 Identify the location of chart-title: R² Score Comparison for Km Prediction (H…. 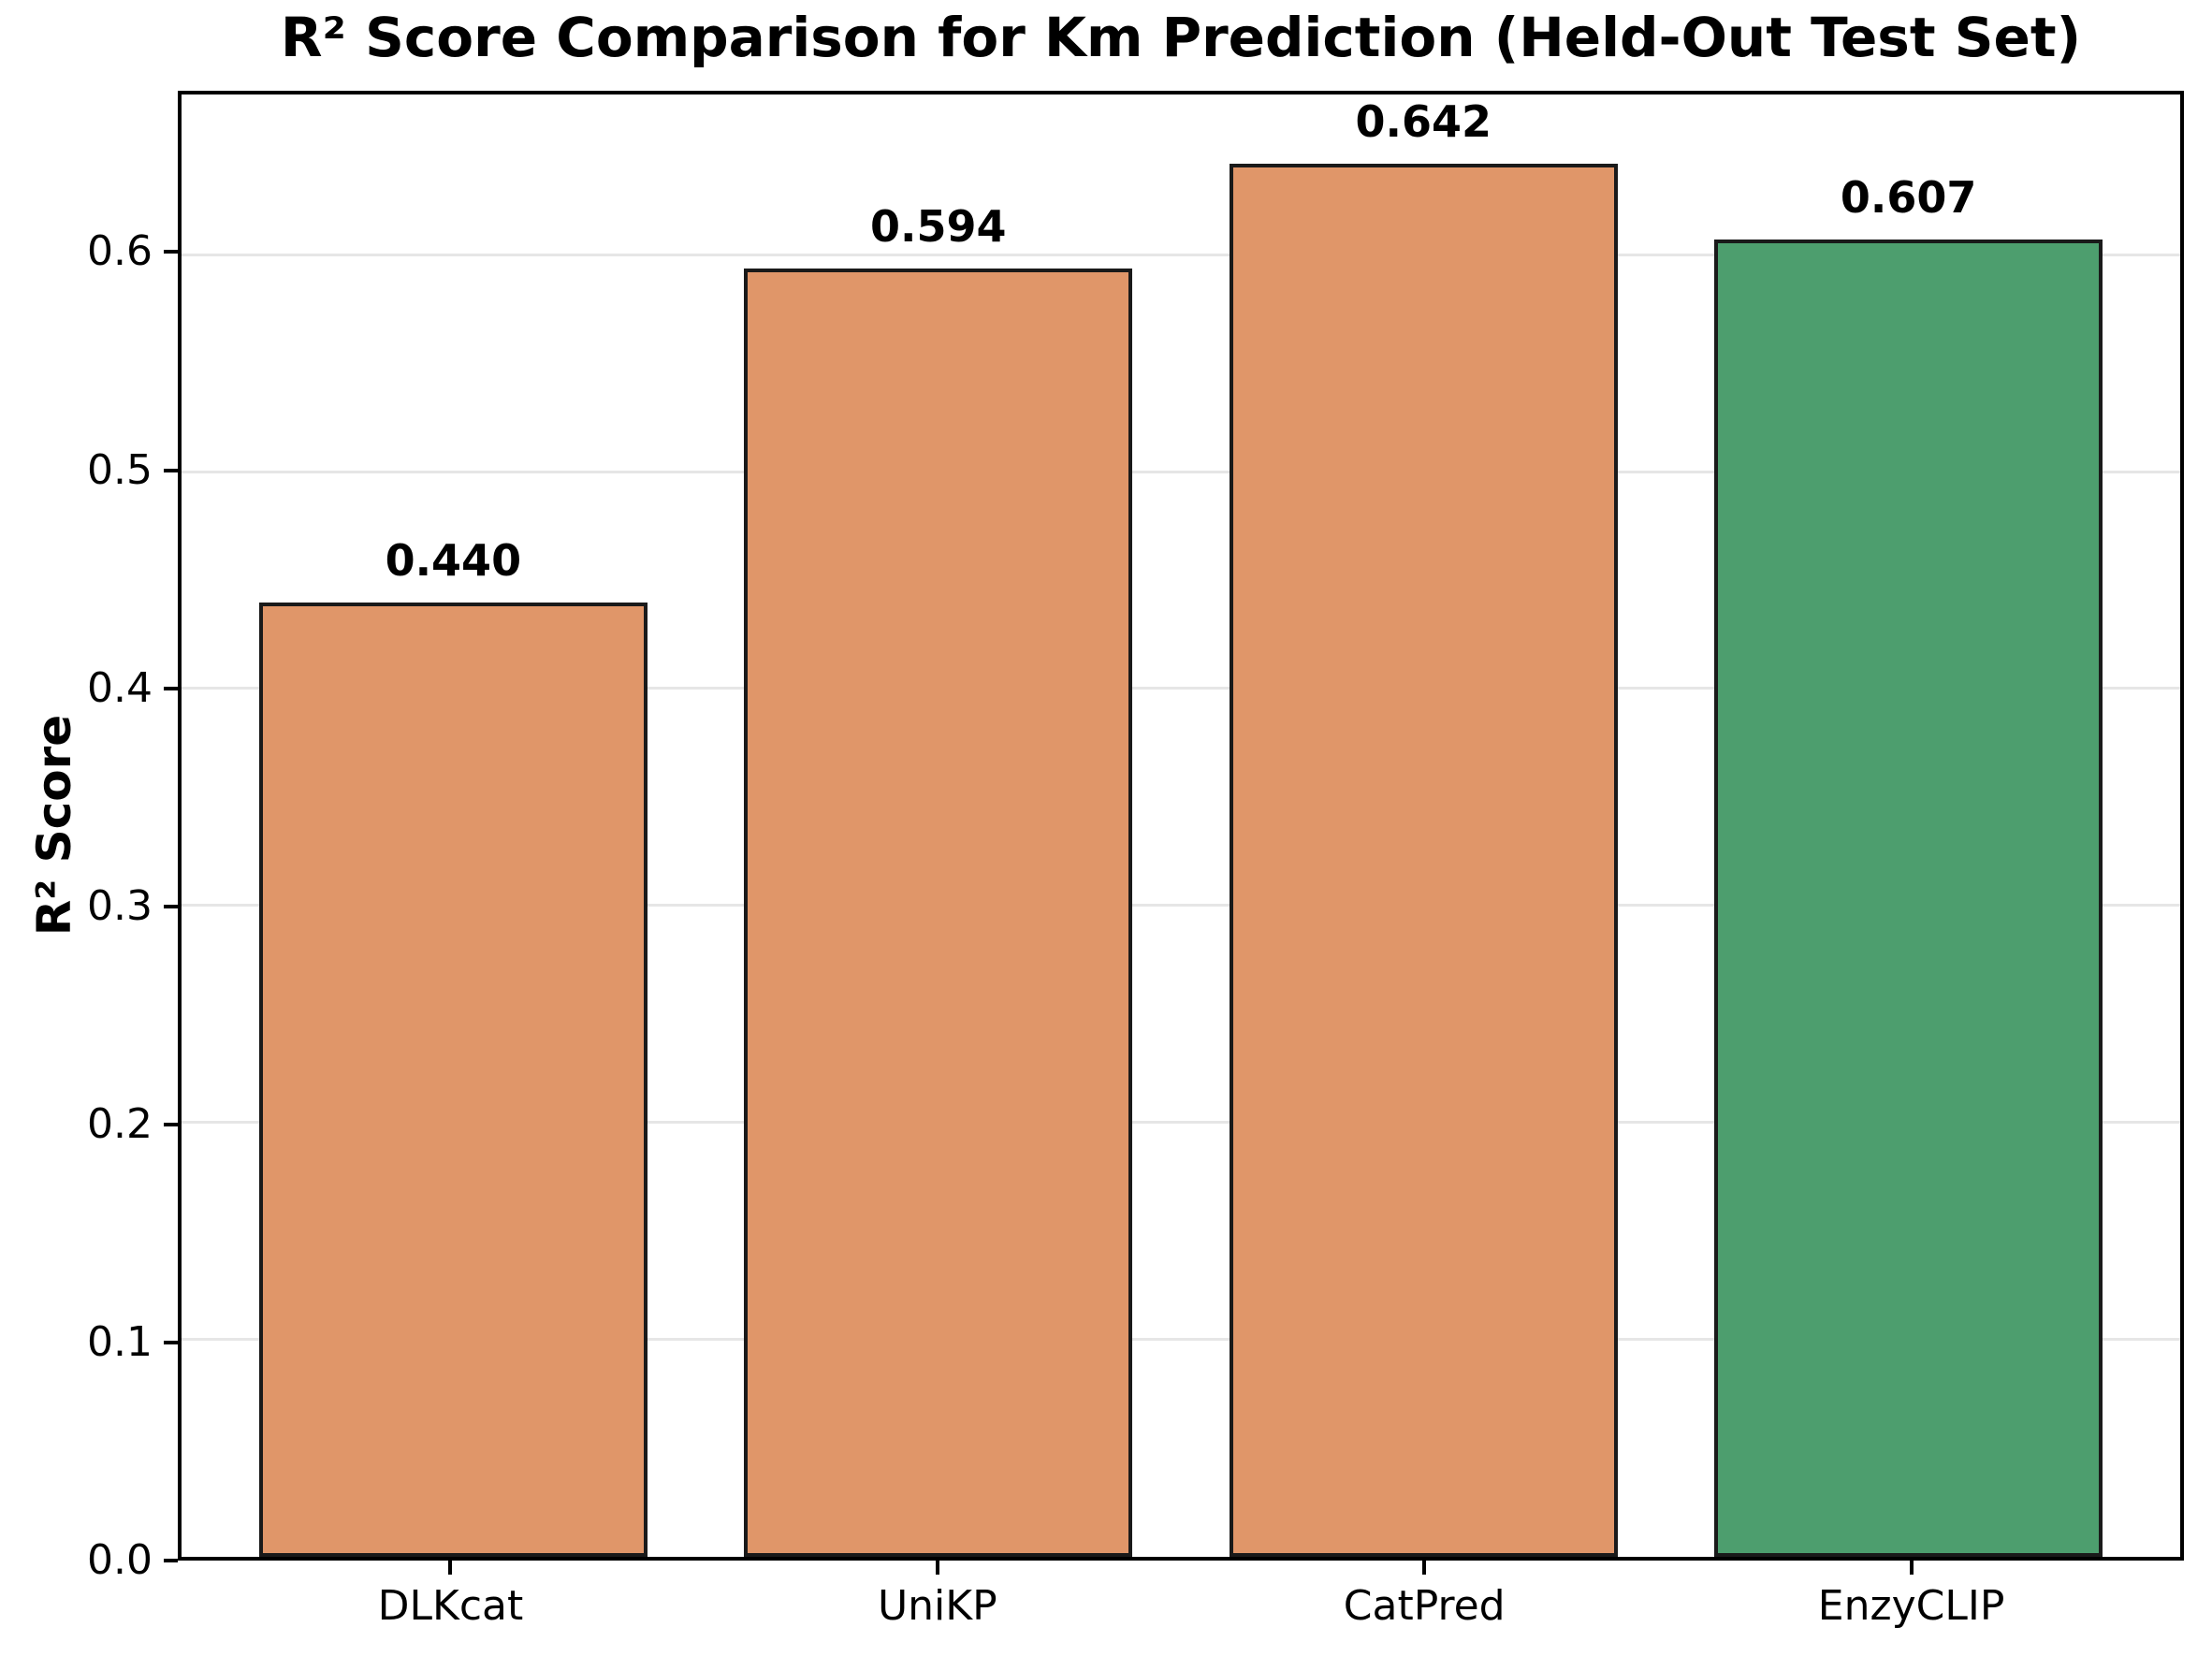
(1181, 37).